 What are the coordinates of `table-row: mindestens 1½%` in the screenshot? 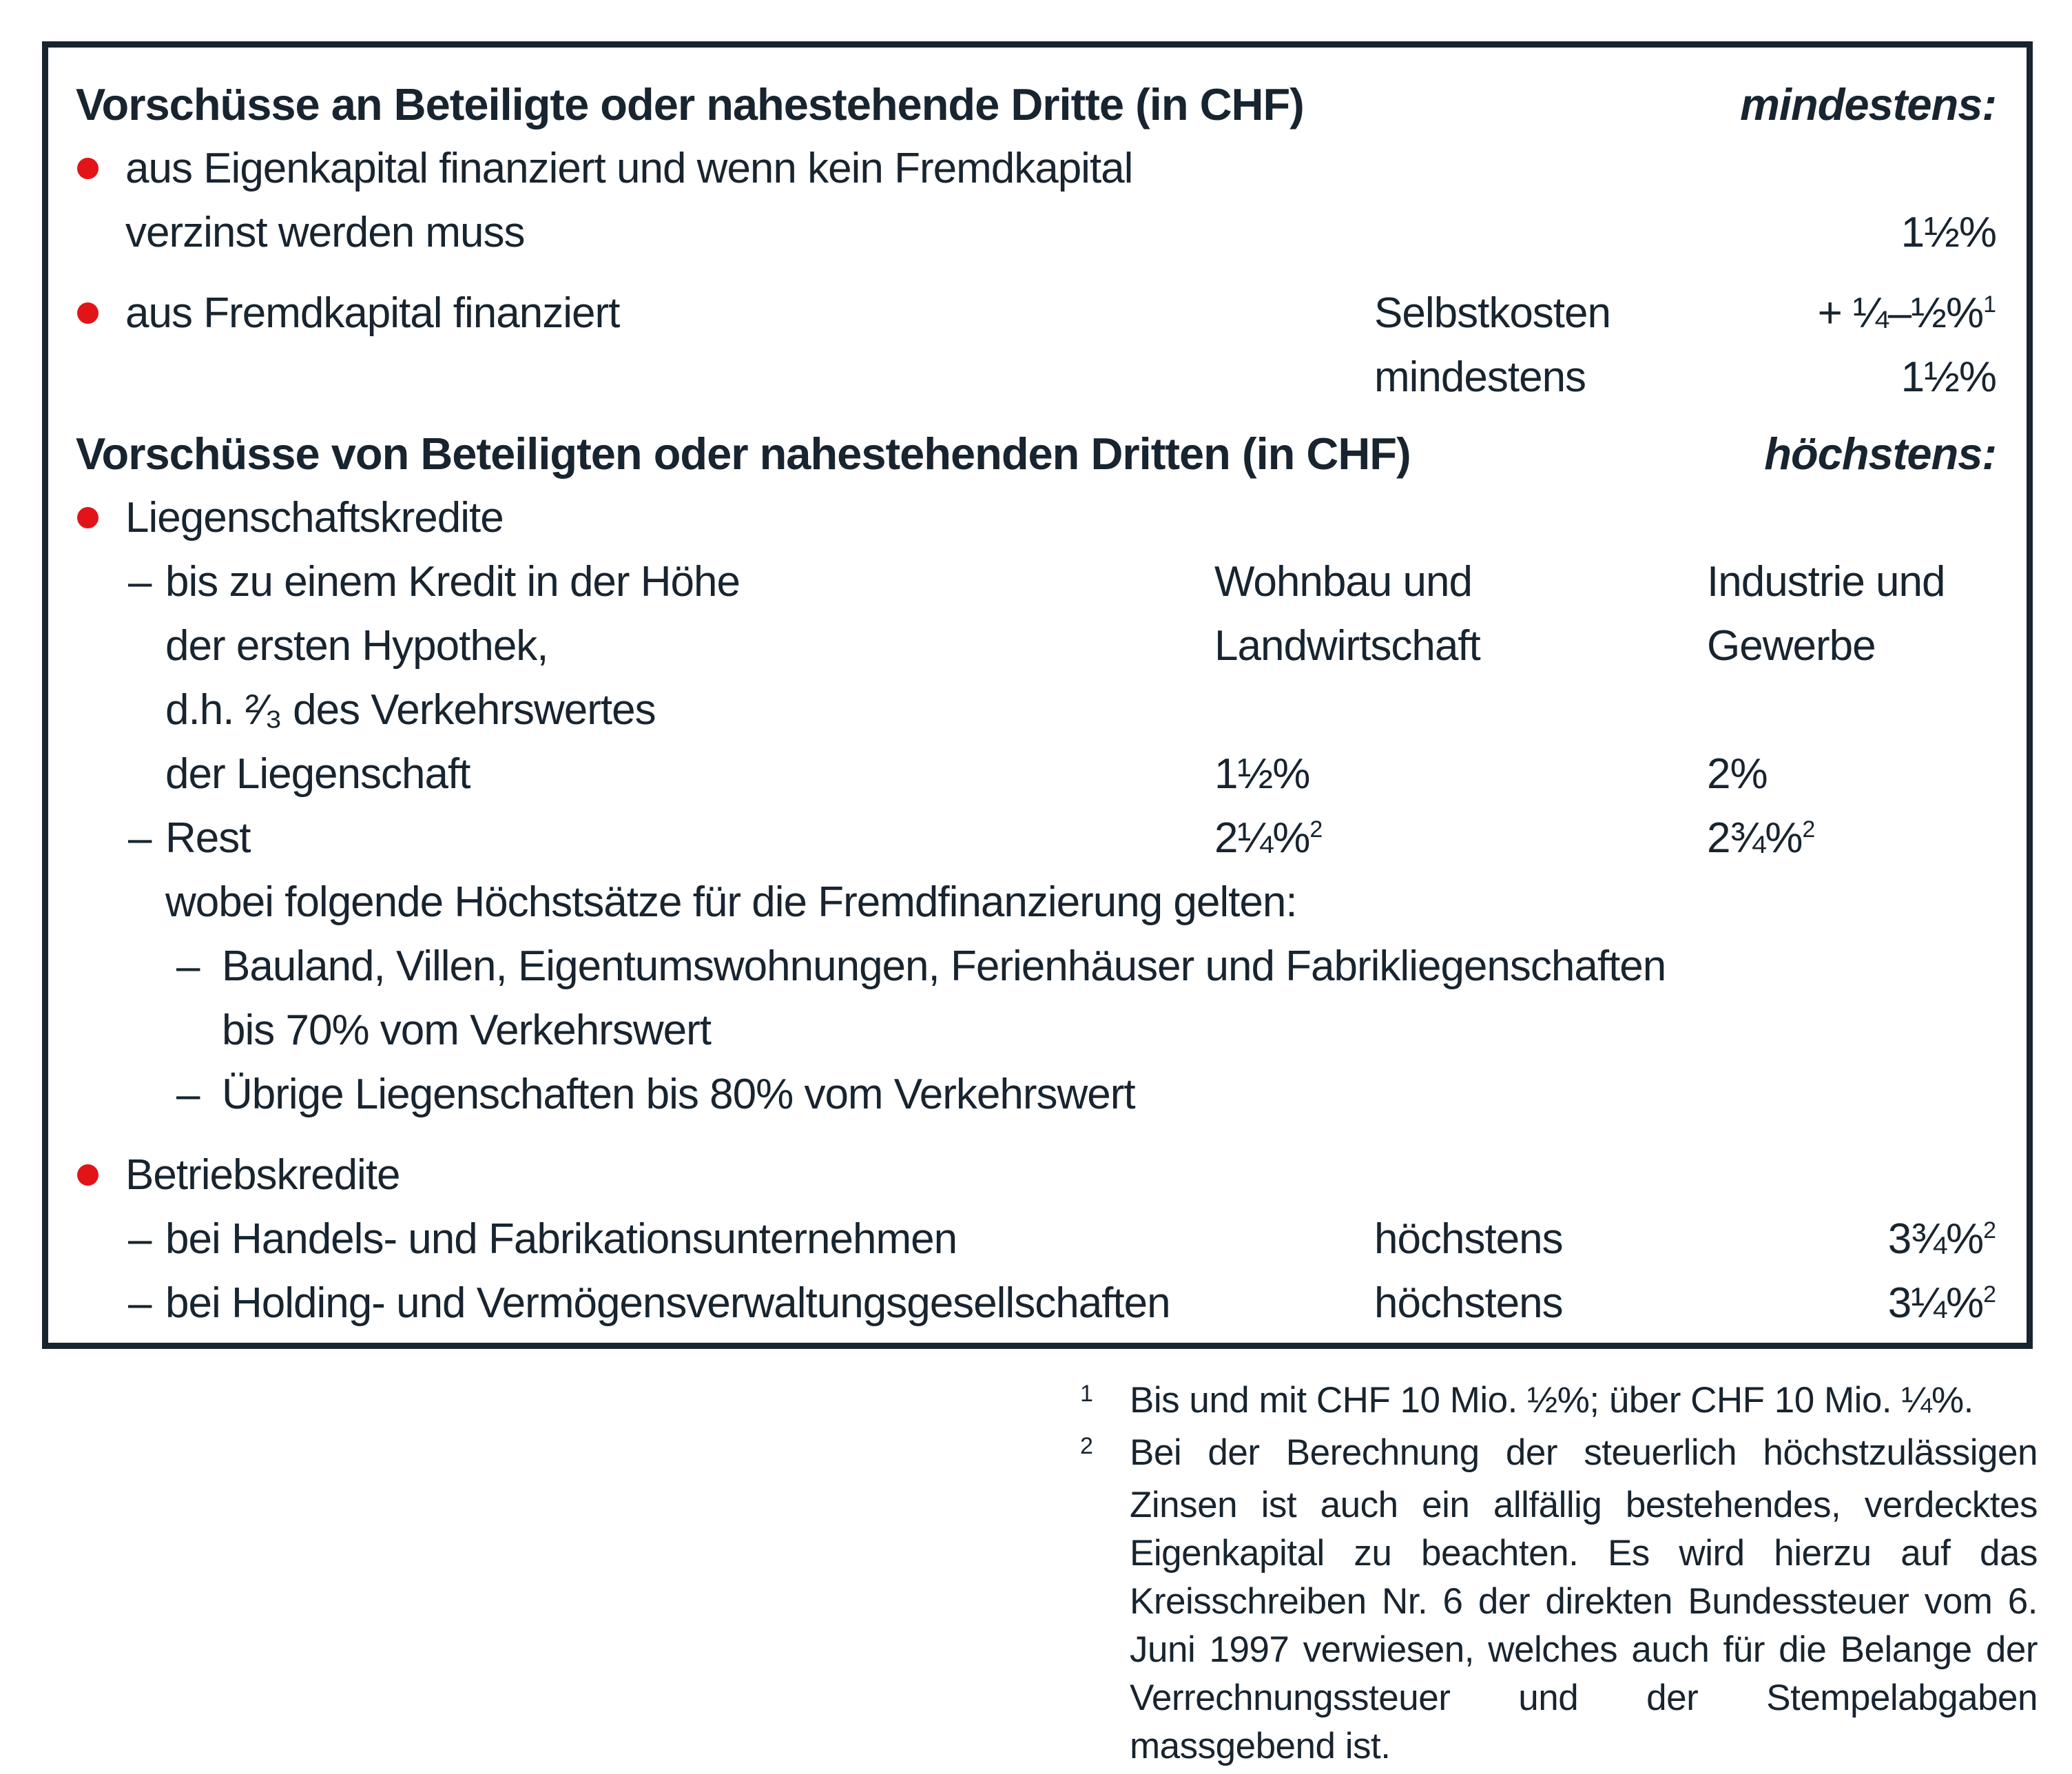 It's located at (1036, 377).